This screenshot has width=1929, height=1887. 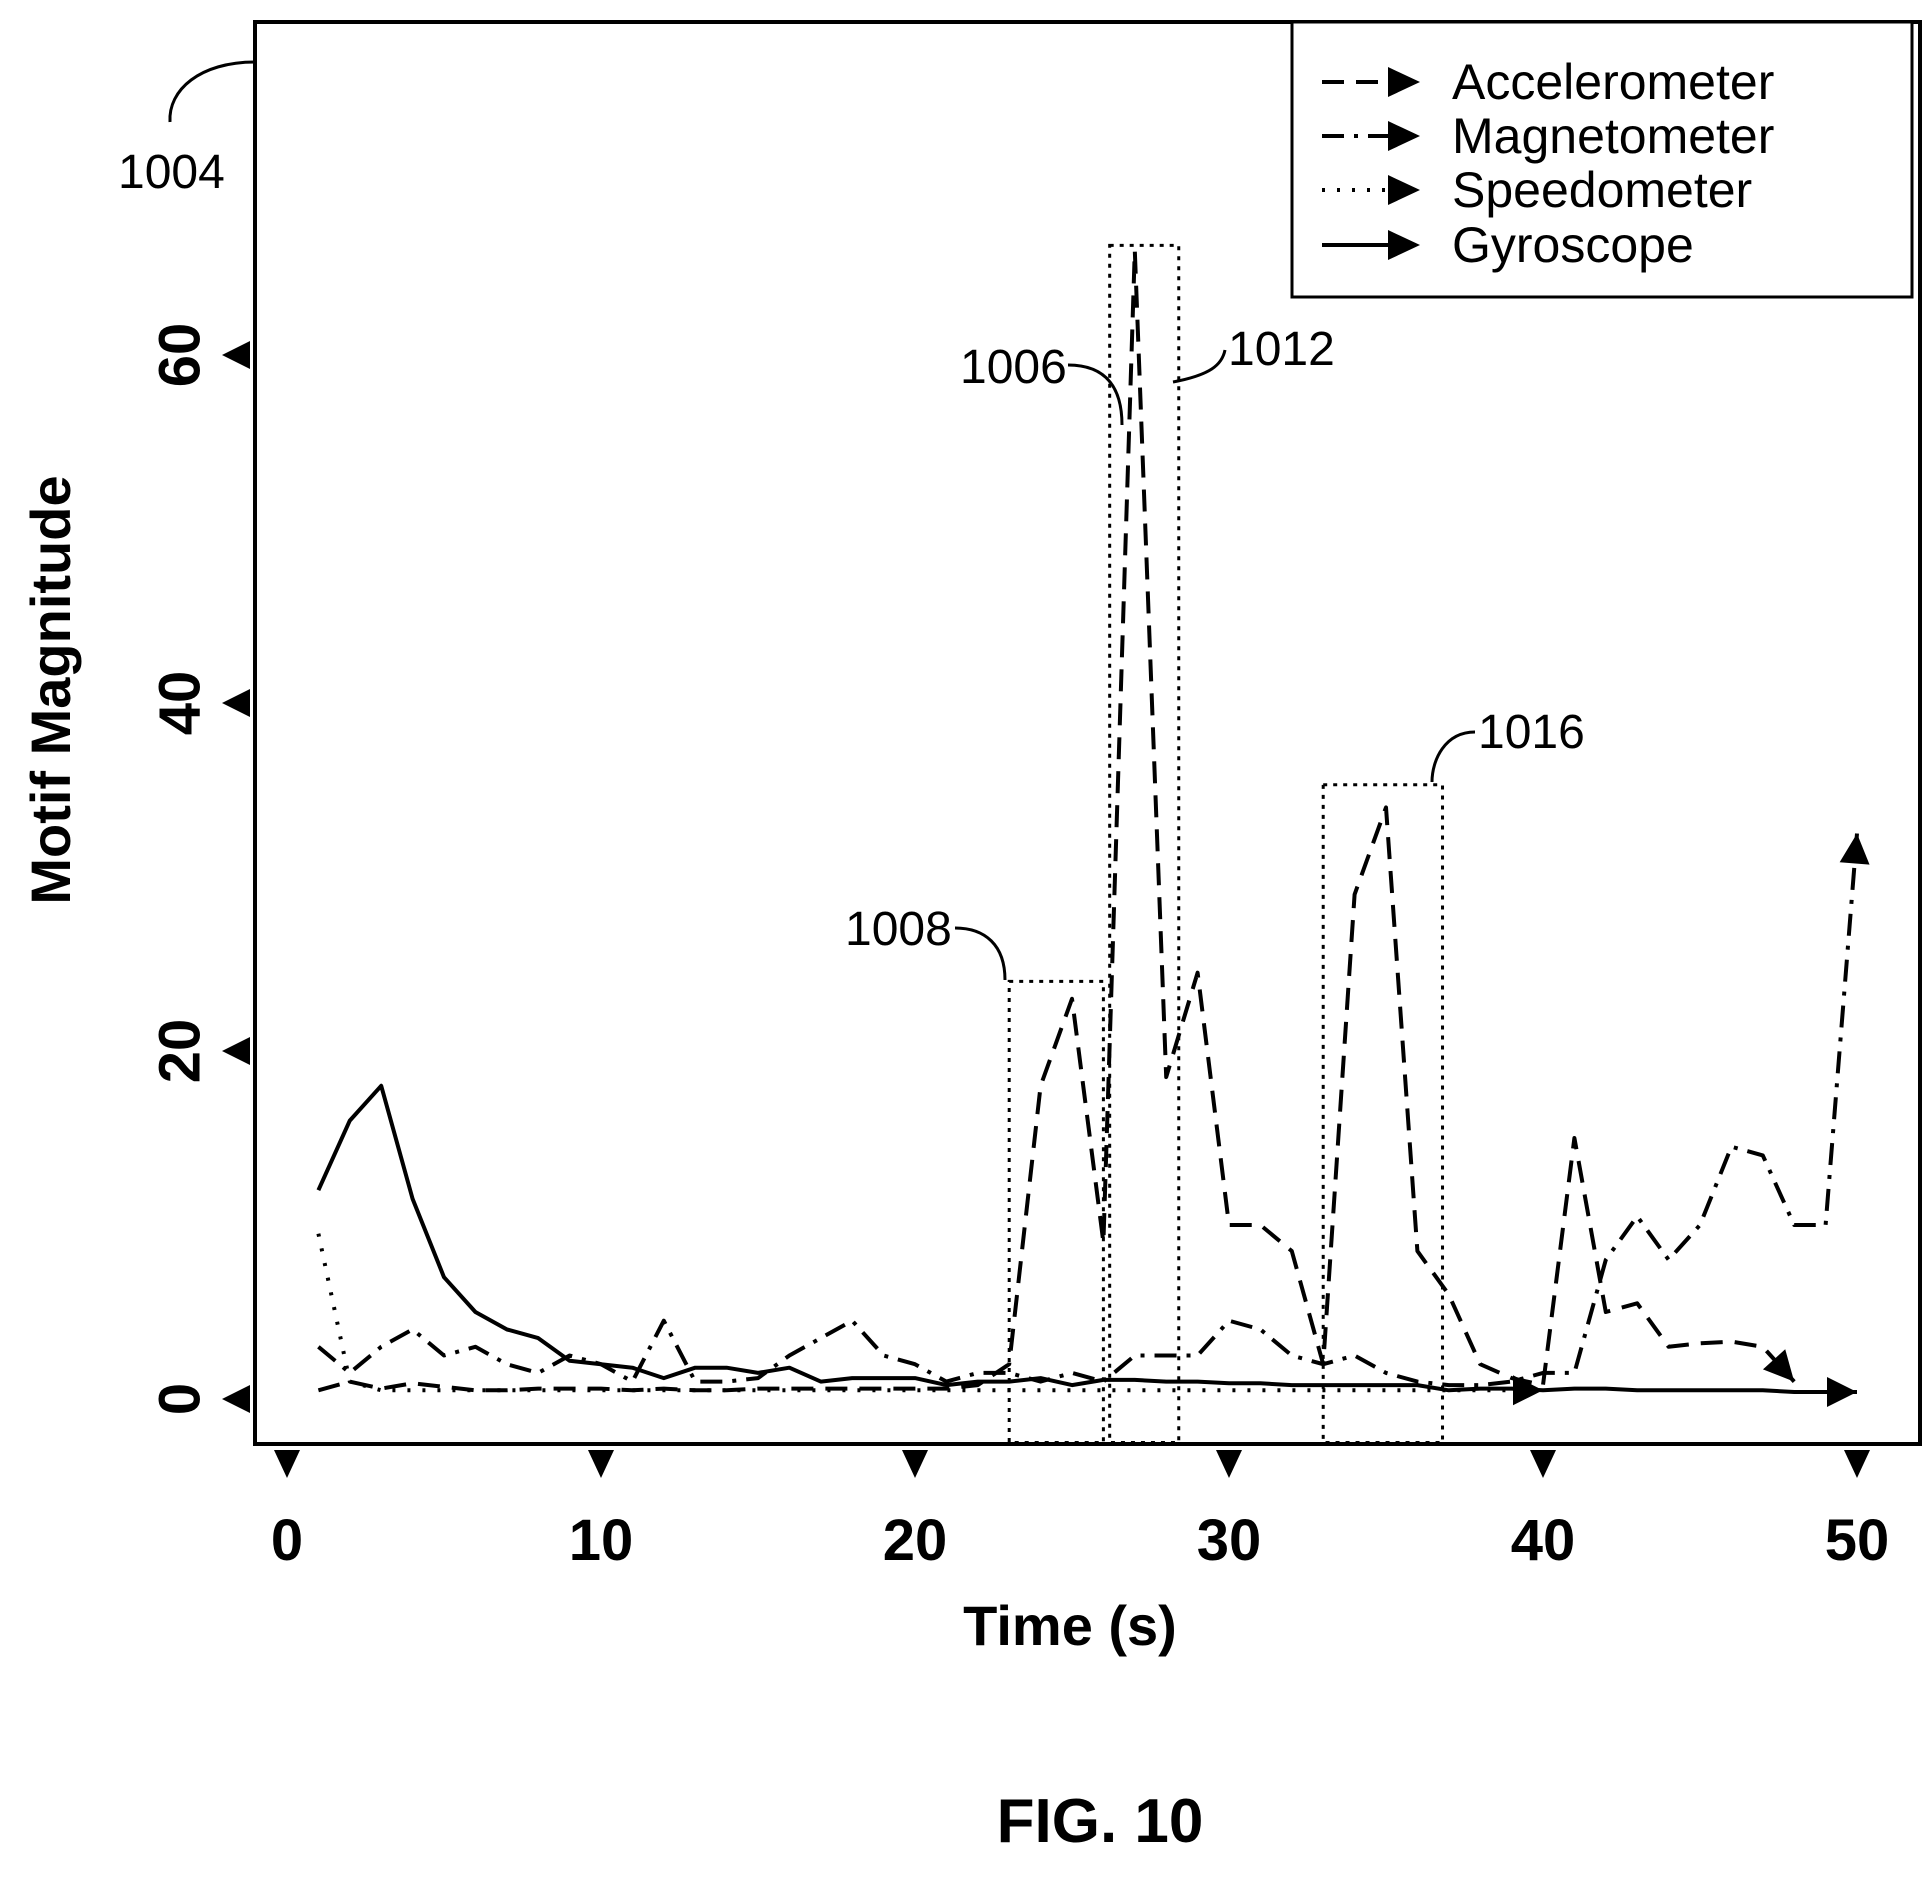 What do you see at coordinates (1229, 1540) in the screenshot?
I see `x-tick-label: 30` at bounding box center [1229, 1540].